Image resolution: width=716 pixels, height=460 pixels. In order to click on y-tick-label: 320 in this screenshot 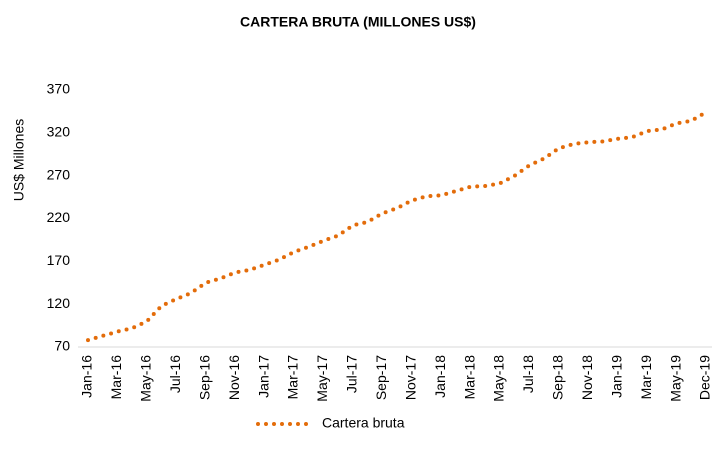, I will do `click(59, 132)`.